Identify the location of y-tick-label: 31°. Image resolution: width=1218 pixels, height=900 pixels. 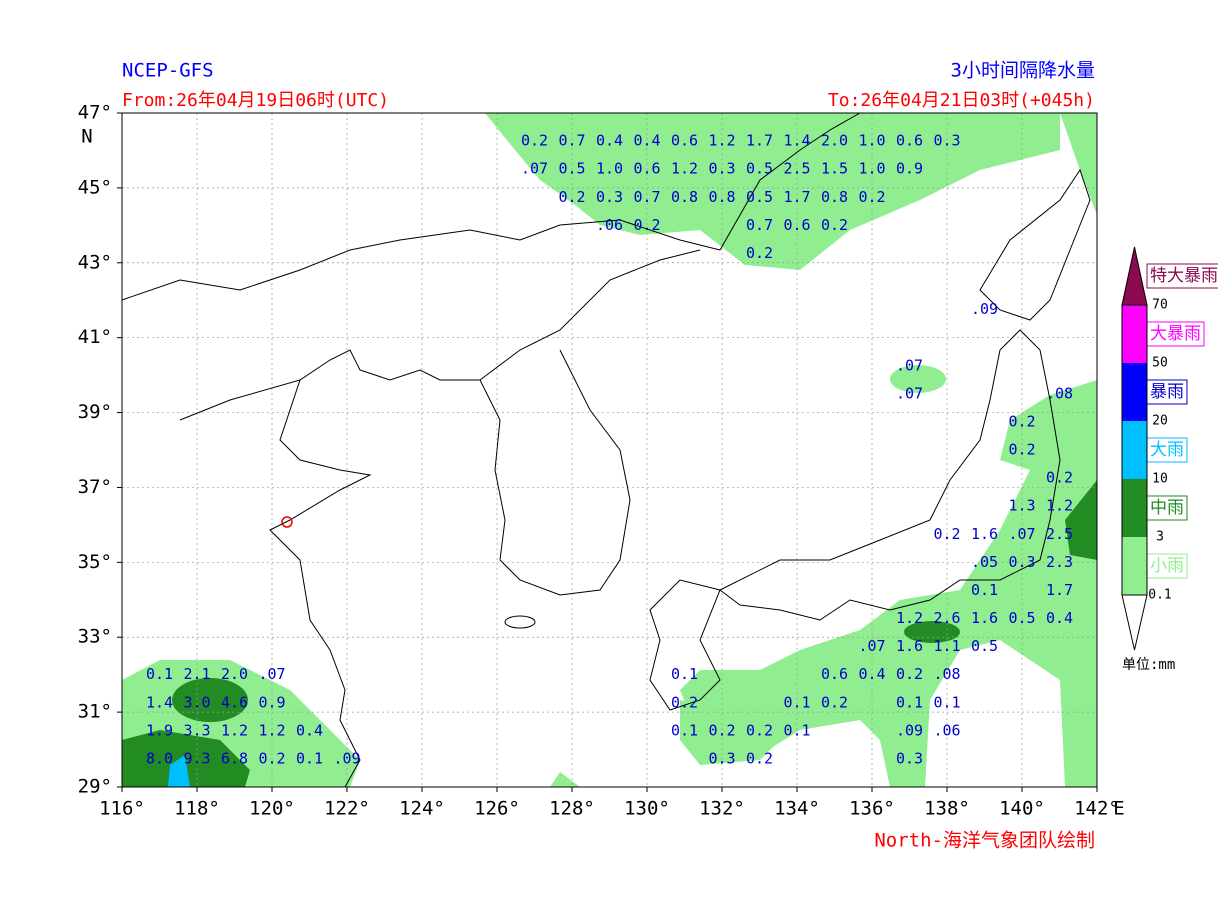
(95, 712).